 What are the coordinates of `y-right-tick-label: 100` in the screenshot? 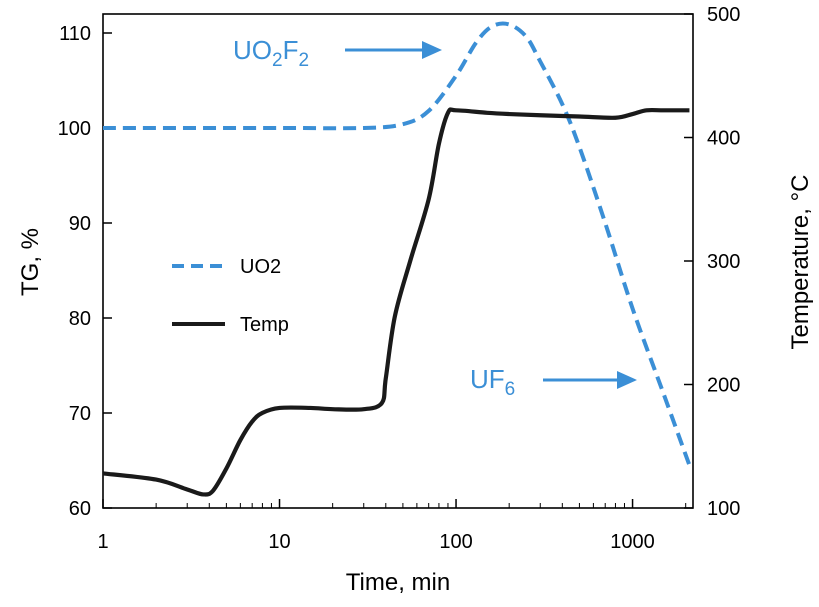 It's located at (723, 509).